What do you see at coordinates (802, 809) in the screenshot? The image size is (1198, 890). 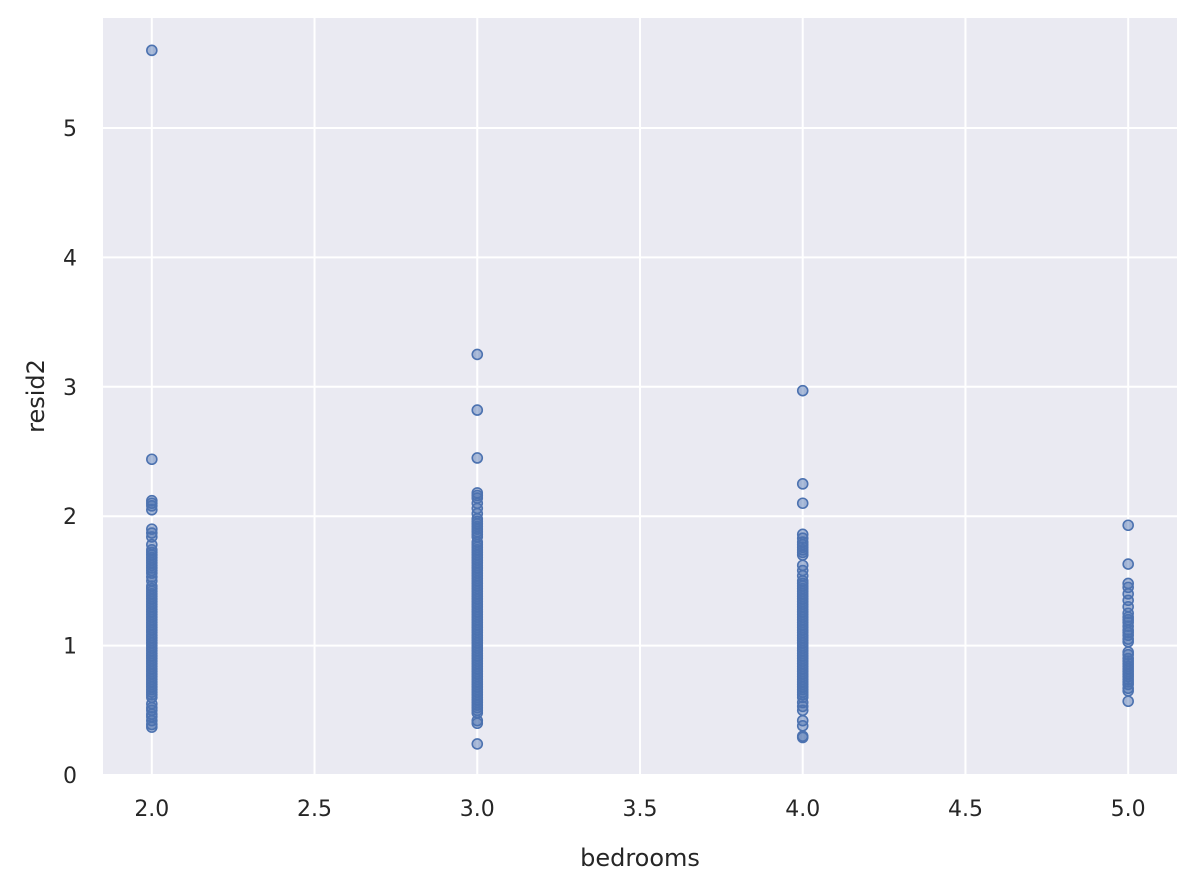 I see `x-tick-label: 4.0` at bounding box center [802, 809].